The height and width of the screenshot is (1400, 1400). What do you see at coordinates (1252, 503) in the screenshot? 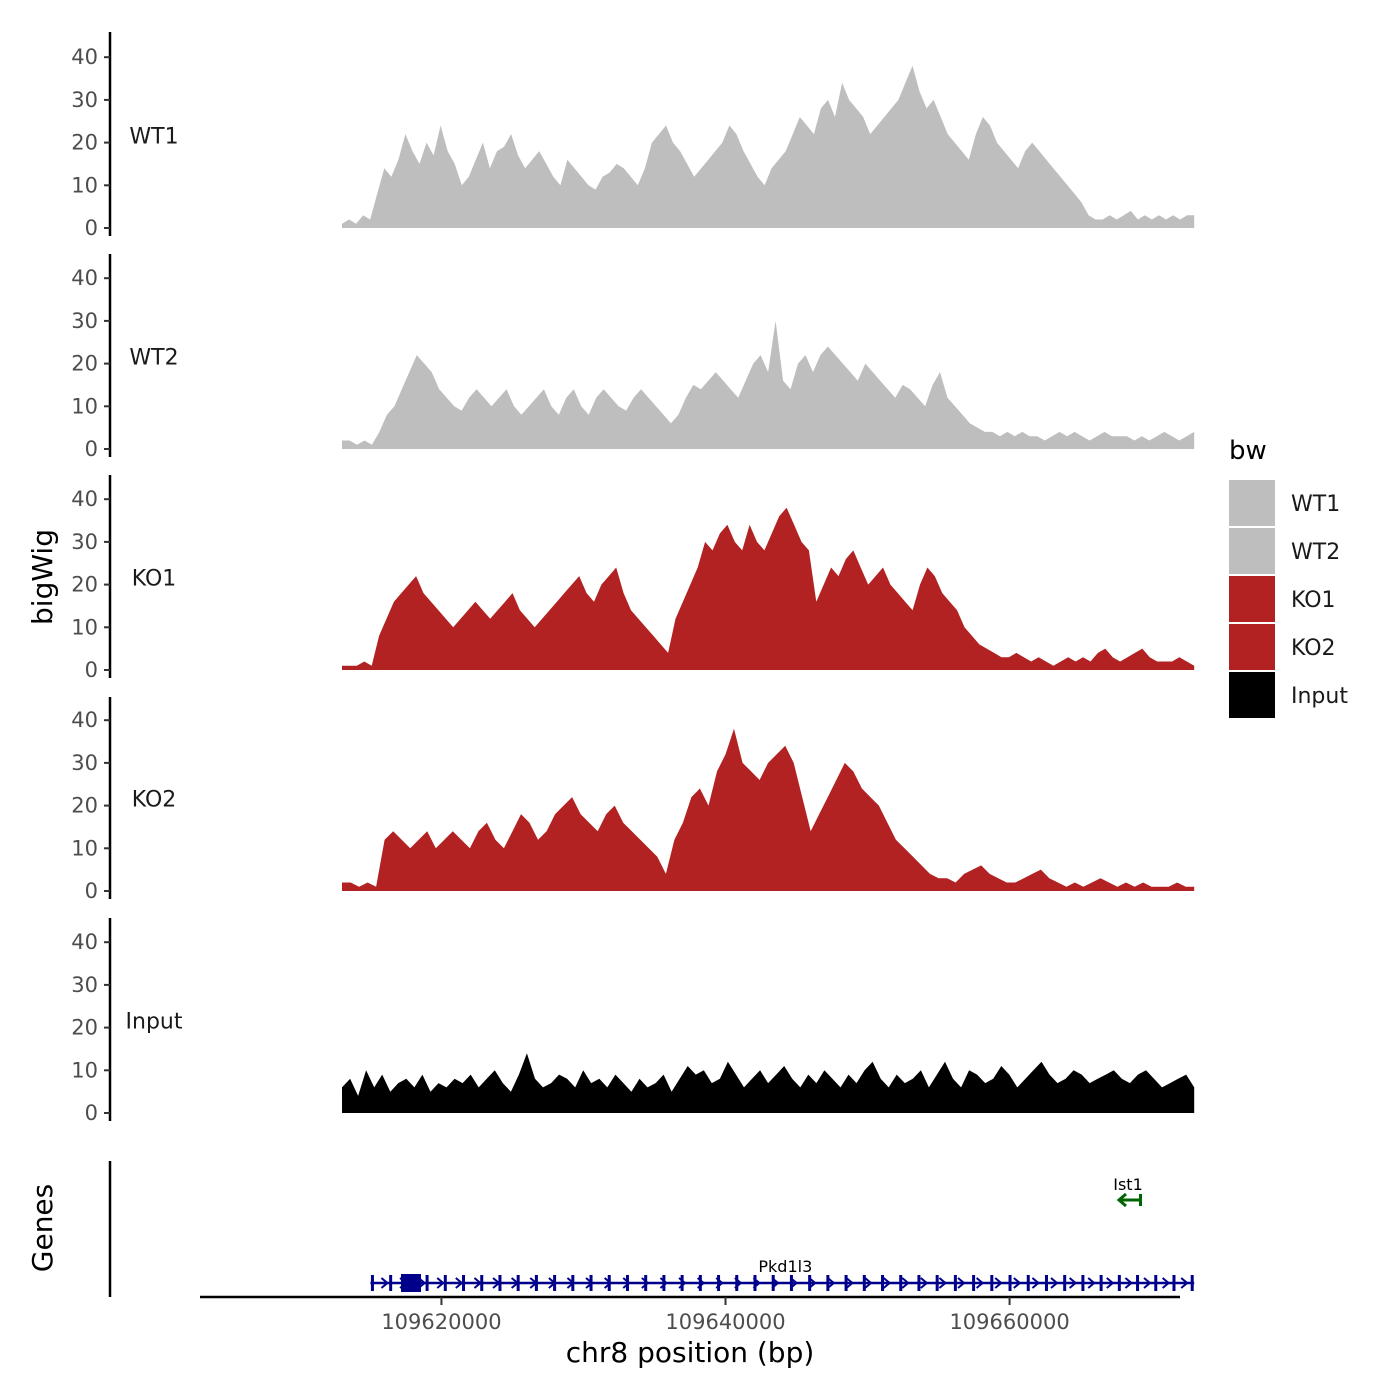
I see `legend-swatch-wt1` at bounding box center [1252, 503].